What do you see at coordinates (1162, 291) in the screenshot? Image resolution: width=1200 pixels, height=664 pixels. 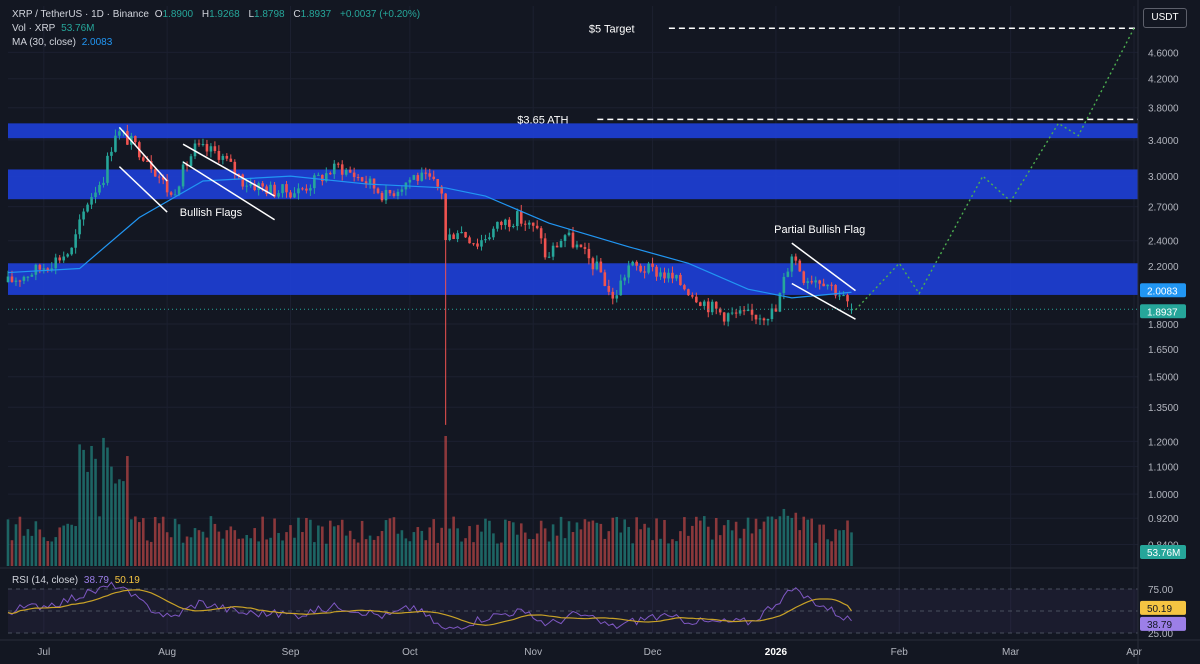 I see `price-tag: 2.0083` at bounding box center [1162, 291].